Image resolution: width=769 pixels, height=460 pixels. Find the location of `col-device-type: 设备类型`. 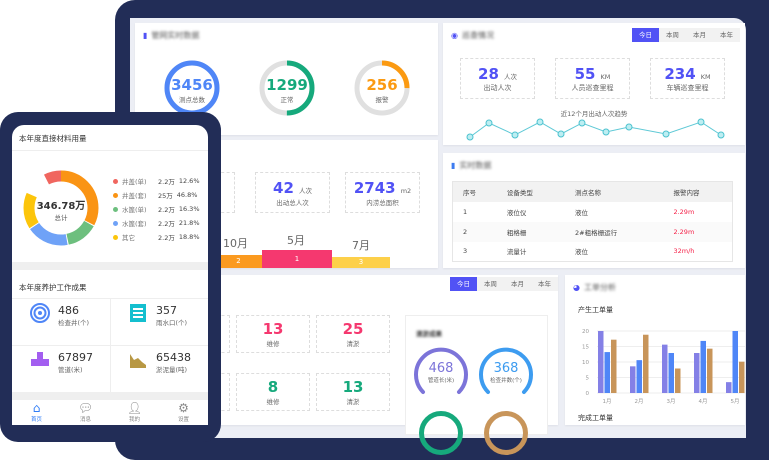

col-device-type: 设备类型 is located at coordinates (519, 192).